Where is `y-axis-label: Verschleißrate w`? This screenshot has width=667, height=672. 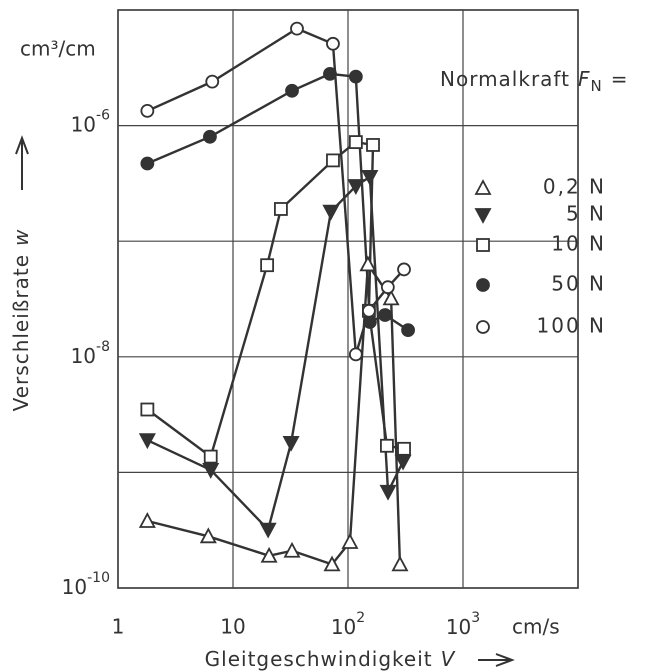
y-axis-label: Verschleißrate w is located at coordinates (21, 320).